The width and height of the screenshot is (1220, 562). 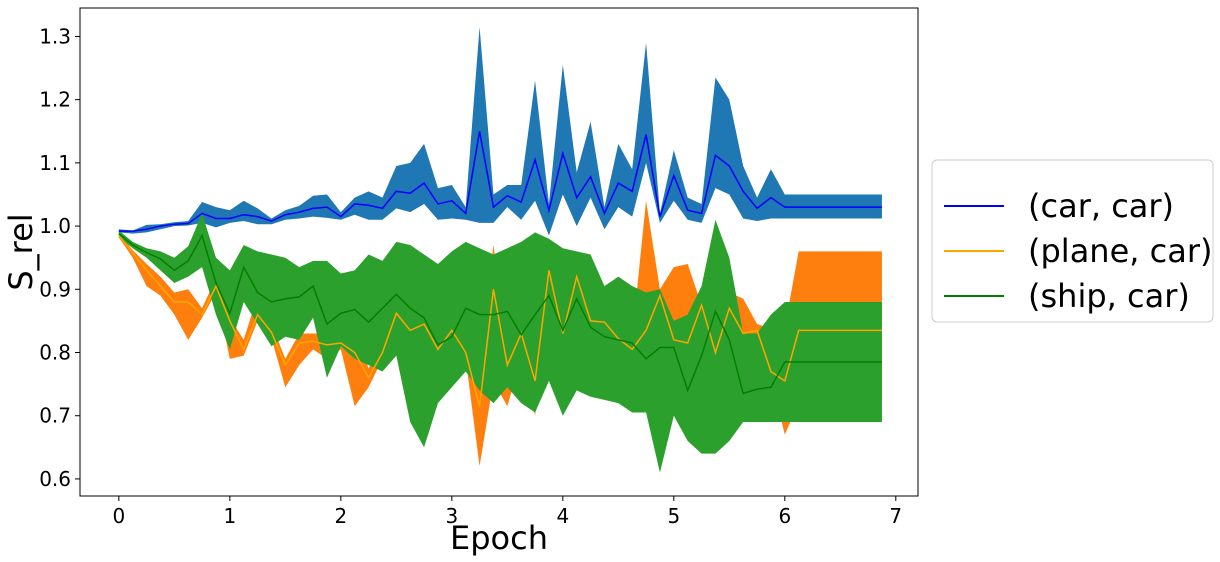 I want to click on line-car-car, so click(x=500, y=181).